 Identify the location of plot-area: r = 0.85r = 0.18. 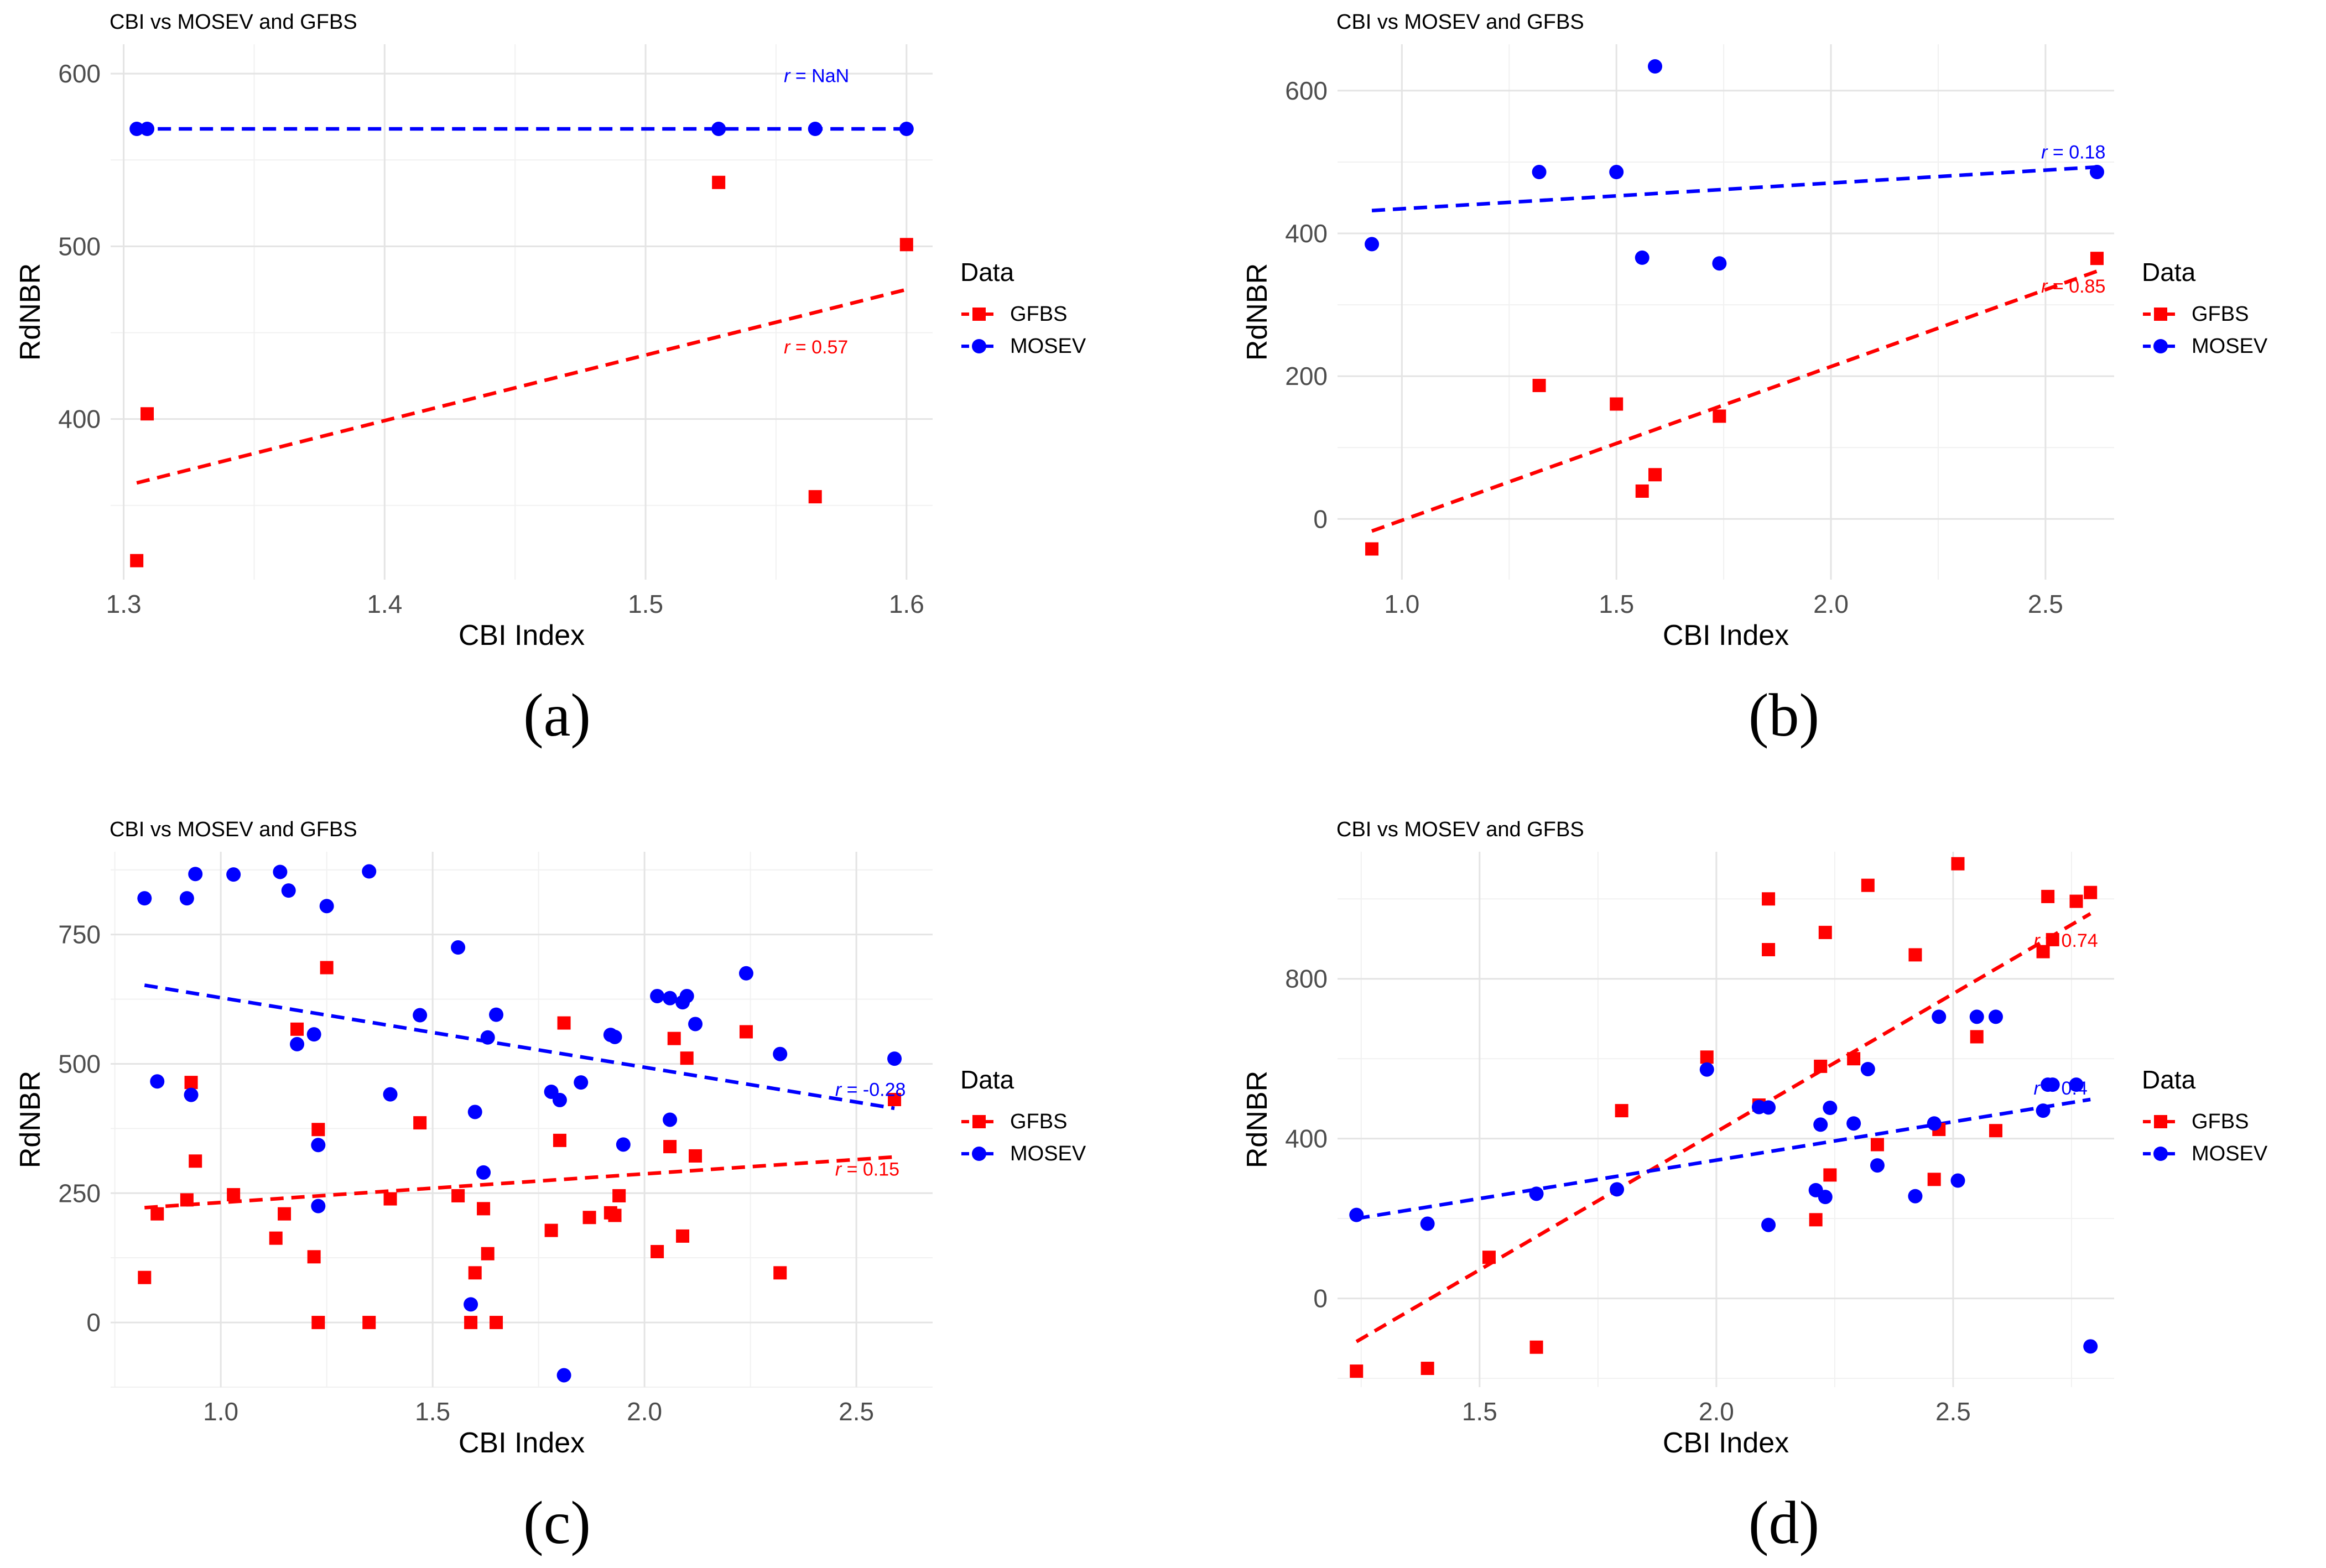
(1735, 307).